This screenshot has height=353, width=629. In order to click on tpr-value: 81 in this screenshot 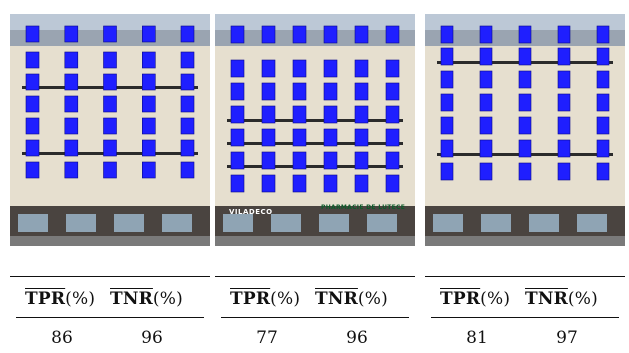, I will do `click(477, 338)`.